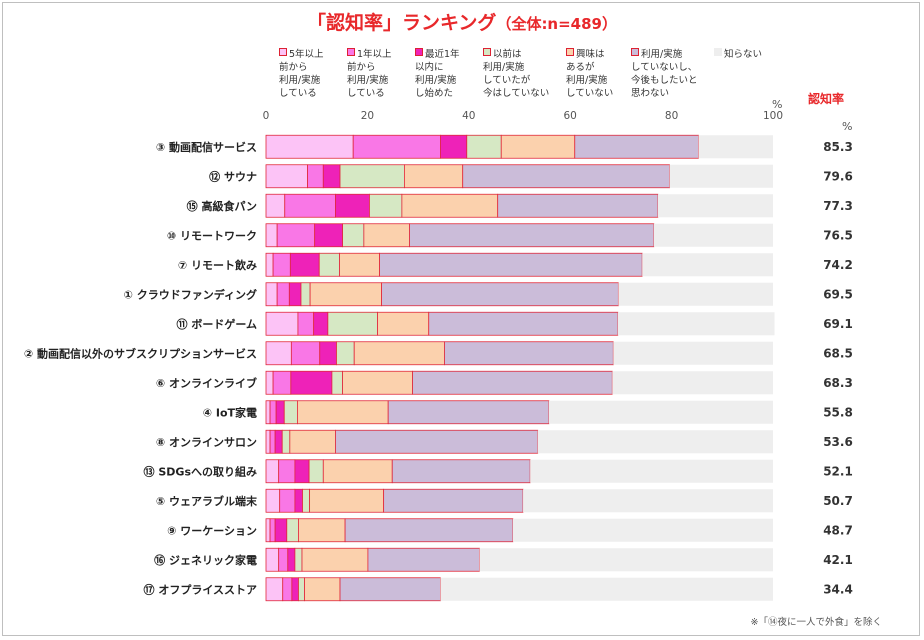 This screenshot has height=640, width=924. What do you see at coordinates (367, 116) in the screenshot?
I see `x-tick-label: 20` at bounding box center [367, 116].